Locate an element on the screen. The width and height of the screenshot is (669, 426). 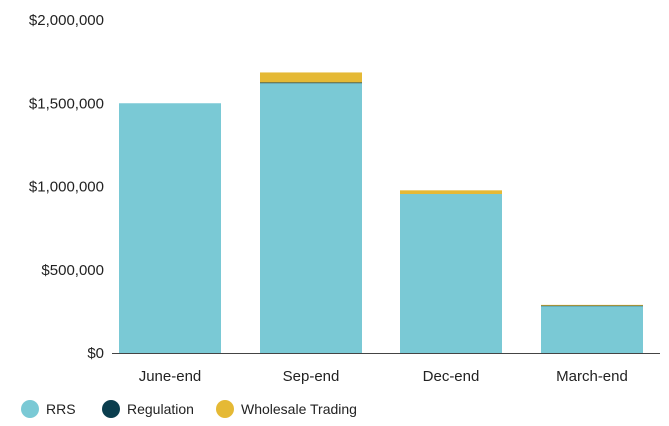
legend-label: RRS is located at coordinates (61, 409).